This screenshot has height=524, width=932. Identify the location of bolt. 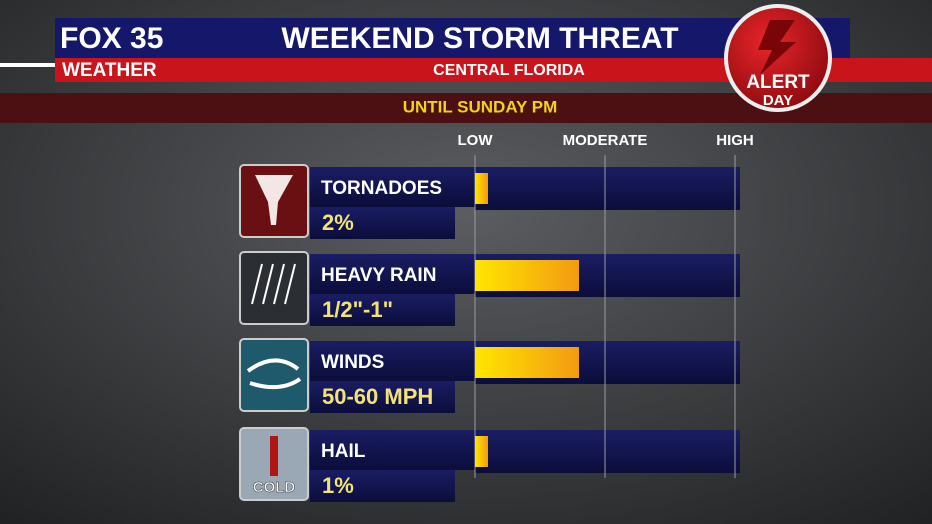
(777, 47).